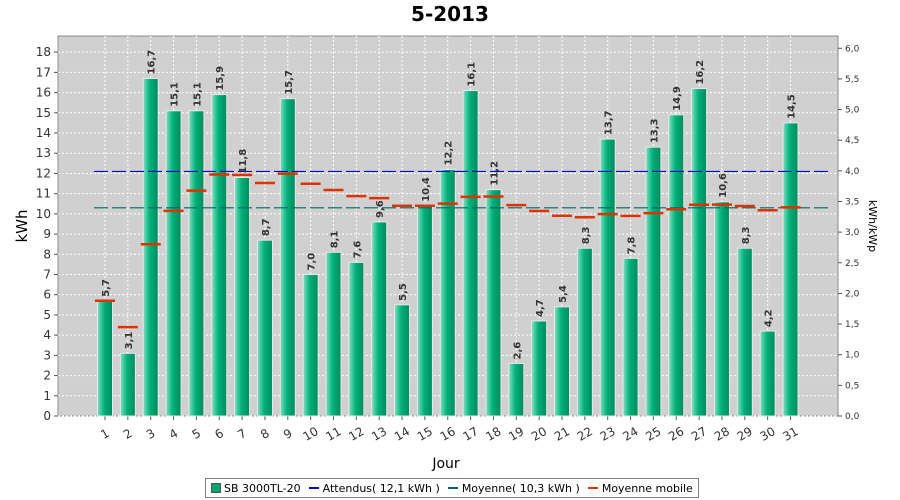 The image size is (900, 500). What do you see at coordinates (461, 189) in the screenshot?
I see `reference-lines` at bounding box center [461, 189].